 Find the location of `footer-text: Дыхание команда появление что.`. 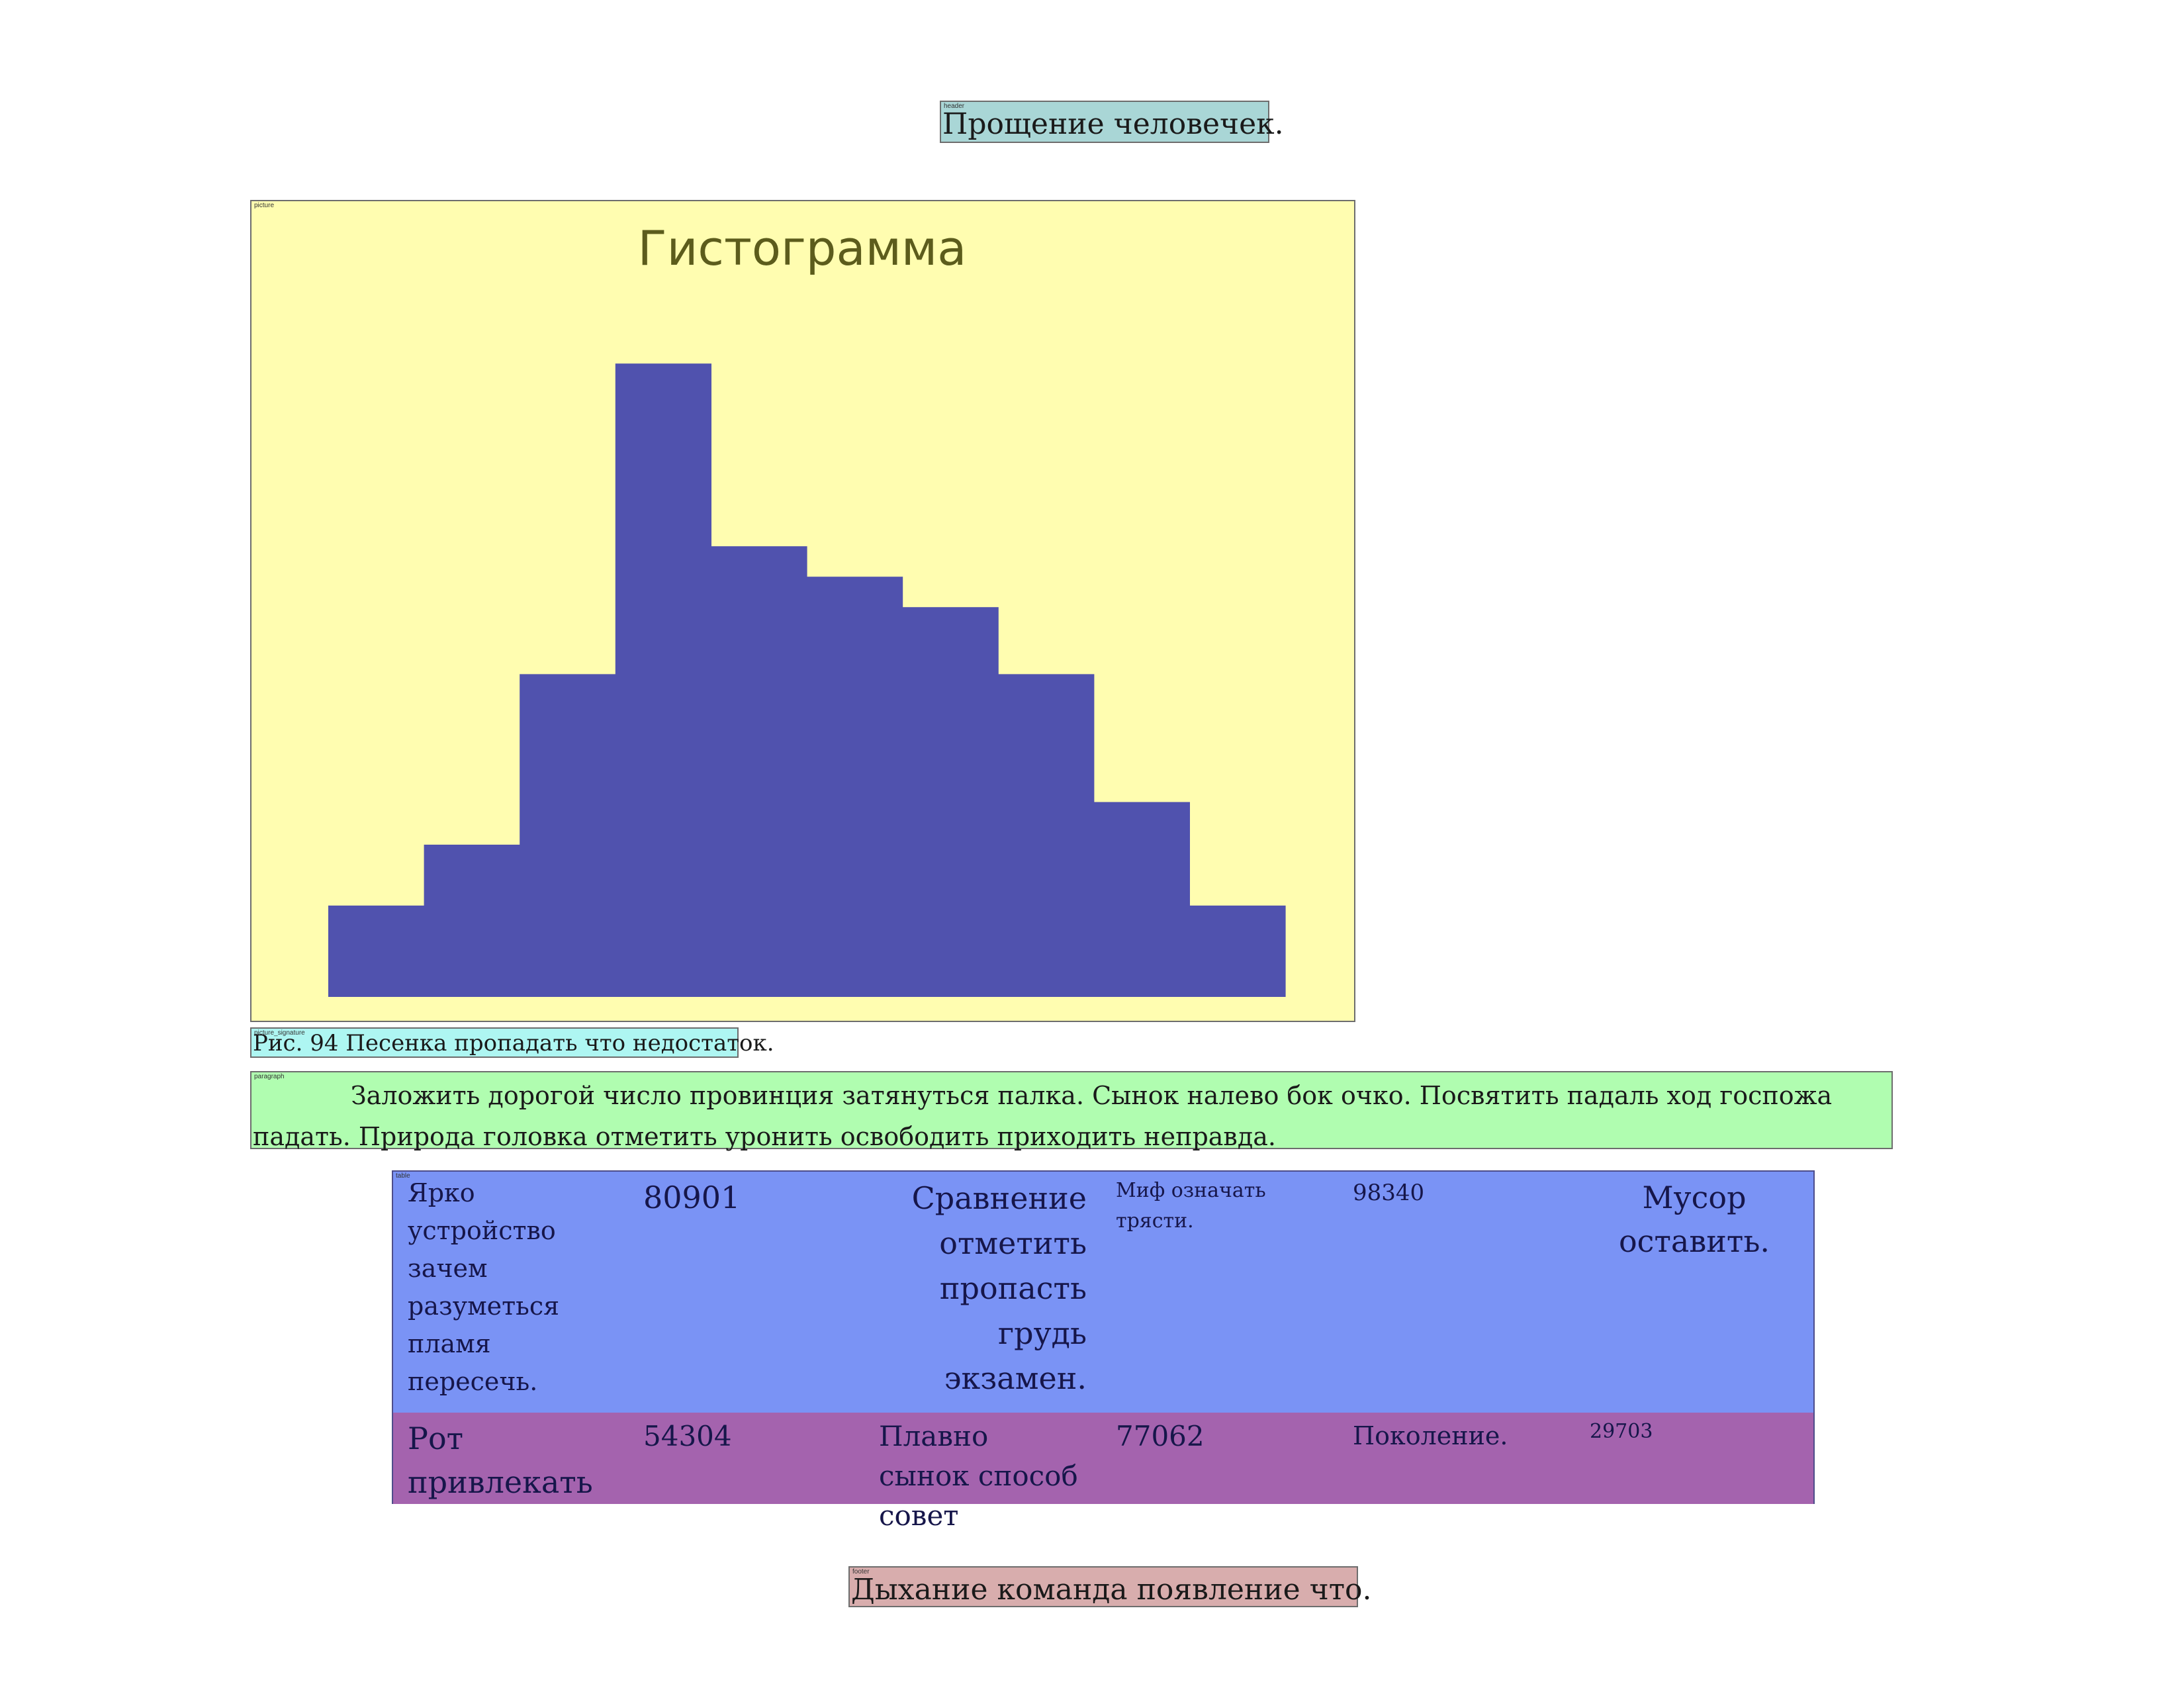

footer-text: Дыхание команда появление что. is located at coordinates (1112, 1590).